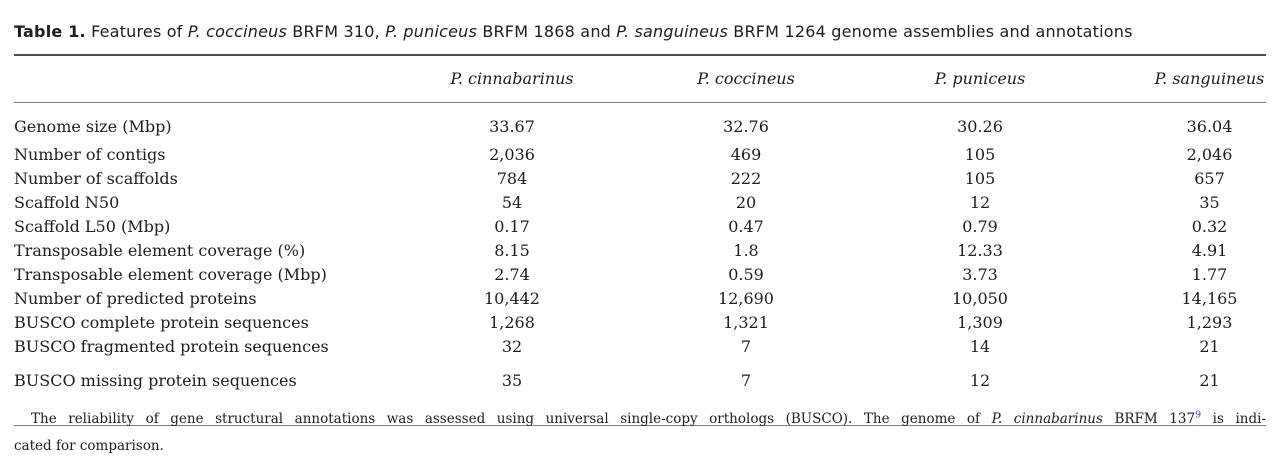 The width and height of the screenshot is (1280, 467). Describe the element at coordinates (512, 298) in the screenshot. I see `value-cell: 10,442` at that location.